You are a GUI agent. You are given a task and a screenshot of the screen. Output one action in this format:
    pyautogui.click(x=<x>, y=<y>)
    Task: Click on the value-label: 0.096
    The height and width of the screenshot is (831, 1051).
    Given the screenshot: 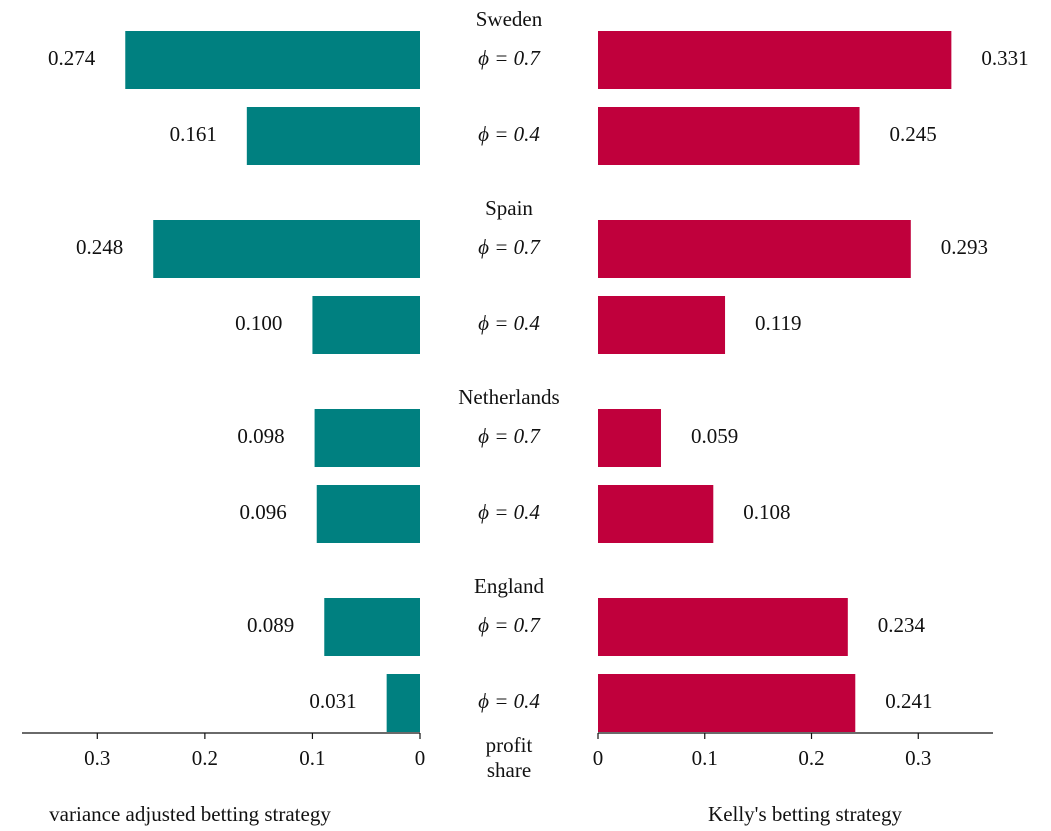 What is the action you would take?
    pyautogui.click(x=262, y=512)
    